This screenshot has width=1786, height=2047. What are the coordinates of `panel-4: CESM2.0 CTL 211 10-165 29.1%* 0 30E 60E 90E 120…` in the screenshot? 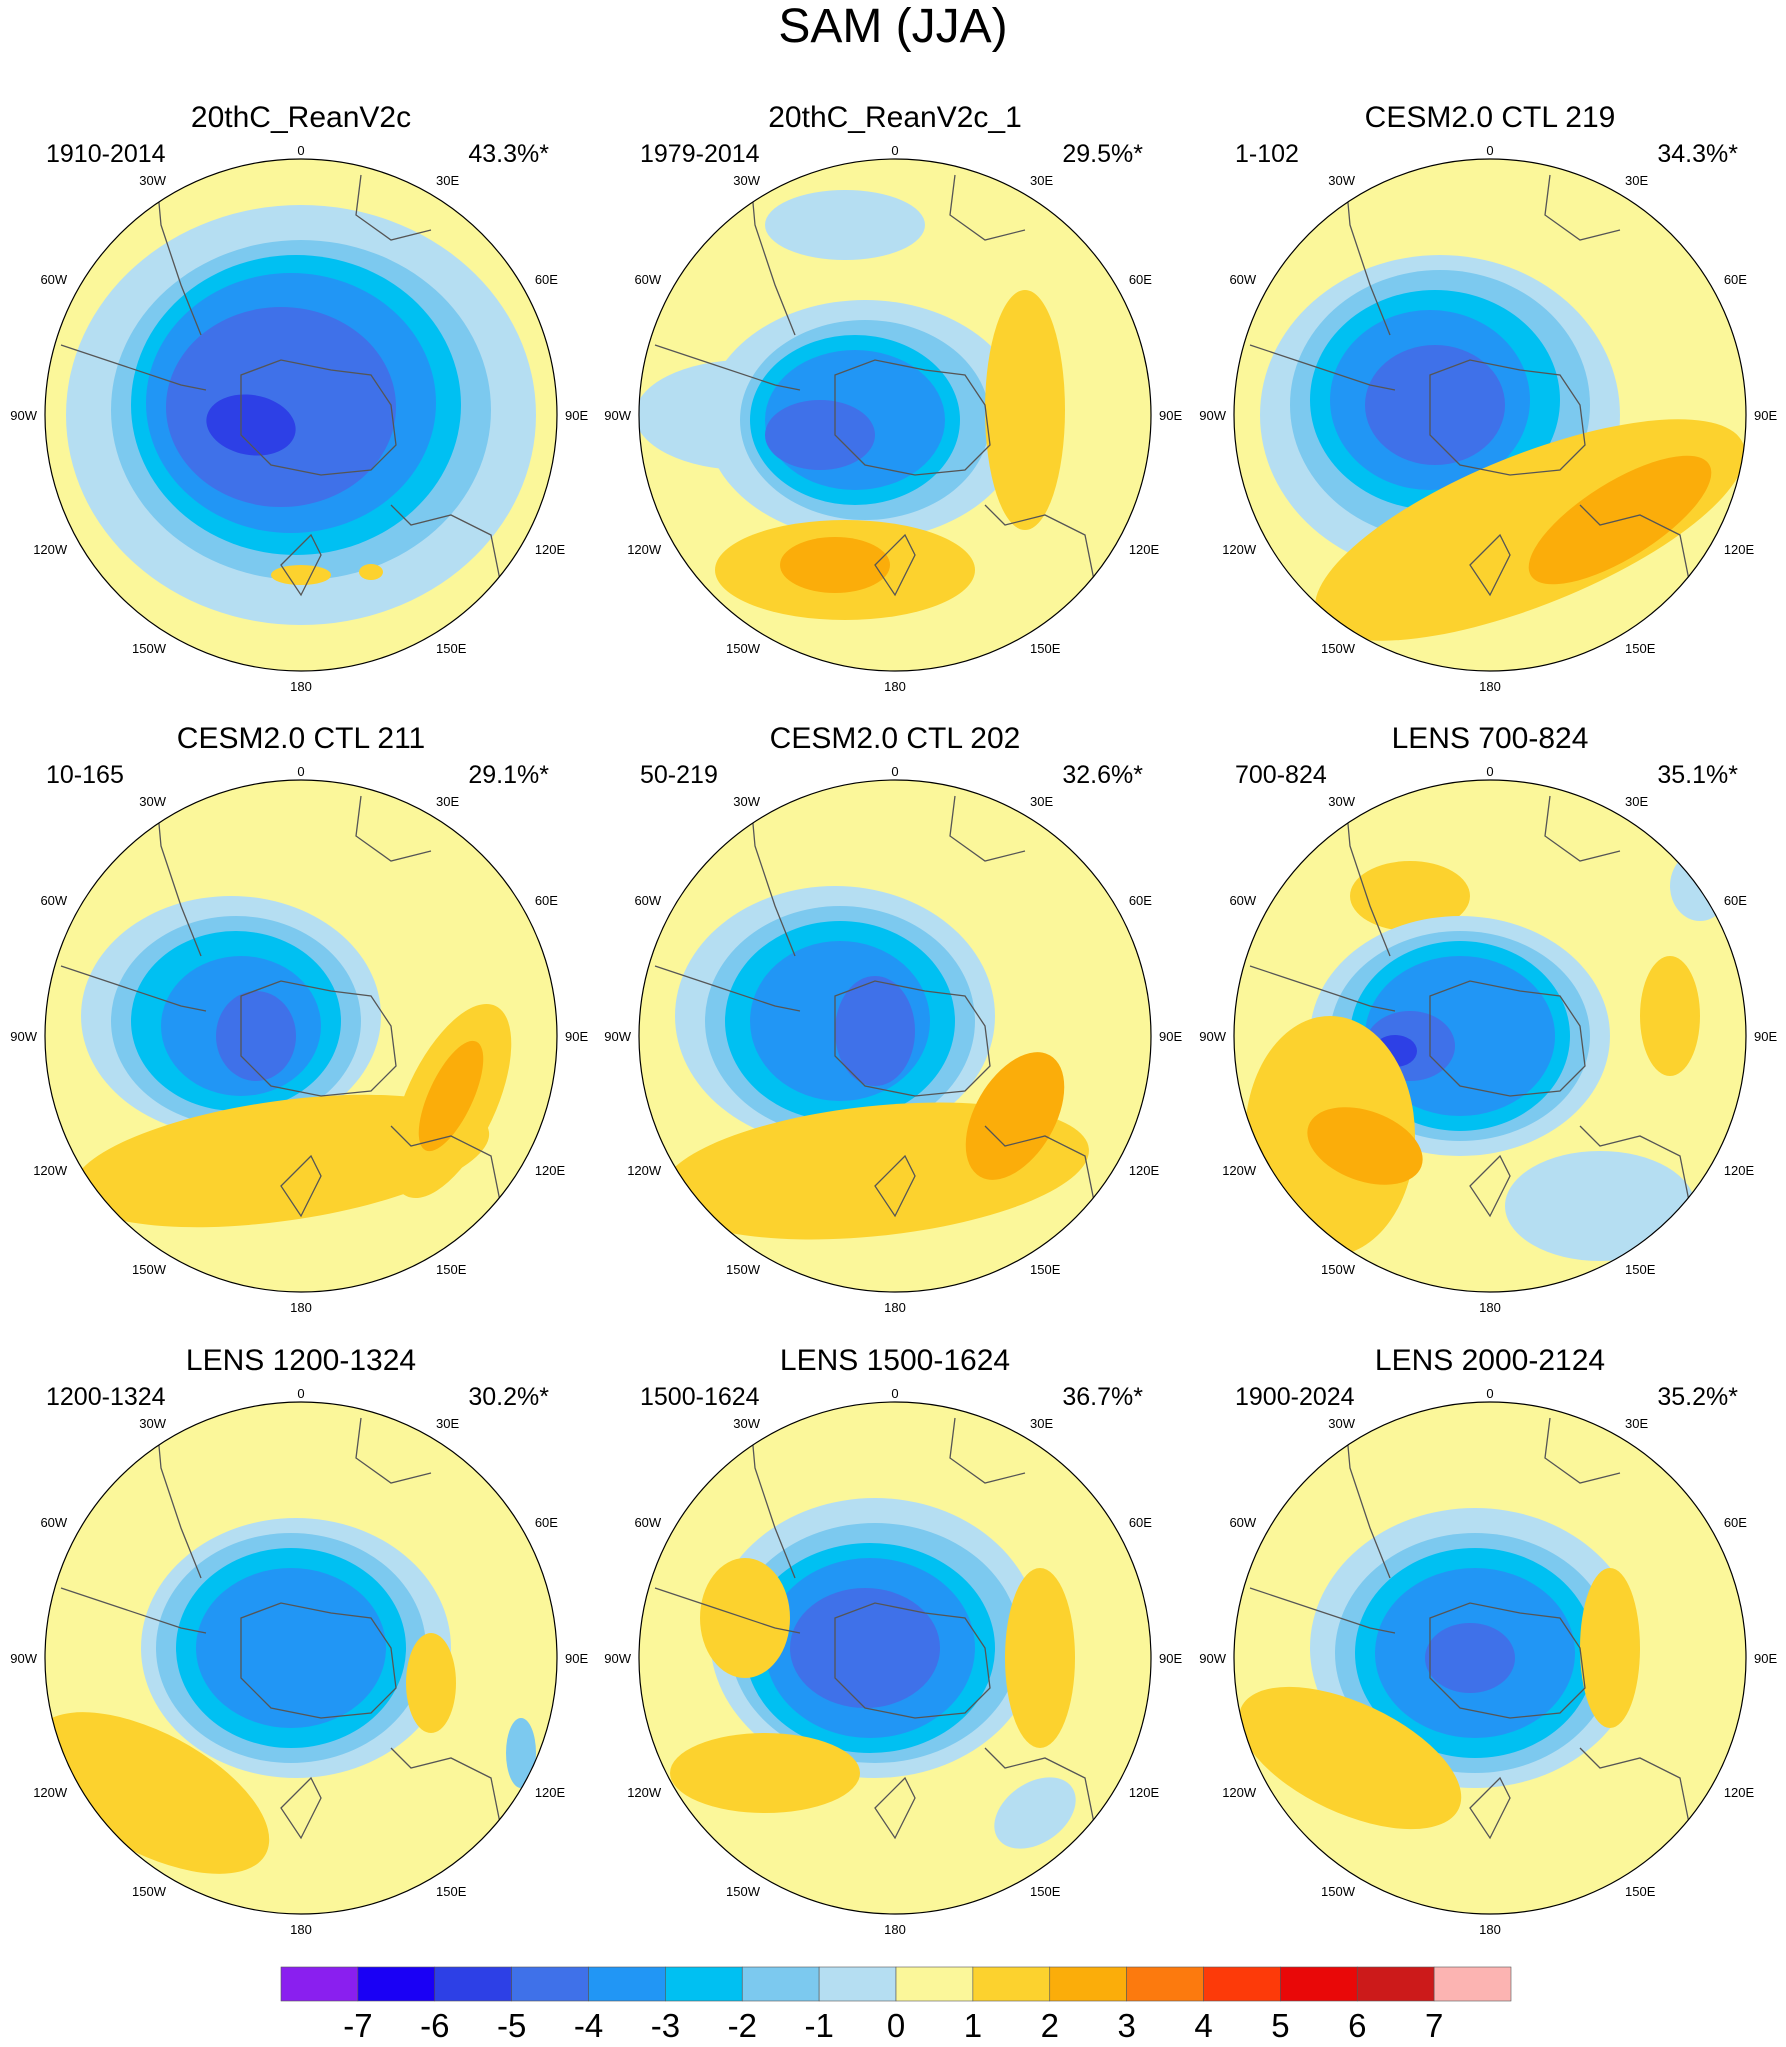 It's located at (299, 1018).